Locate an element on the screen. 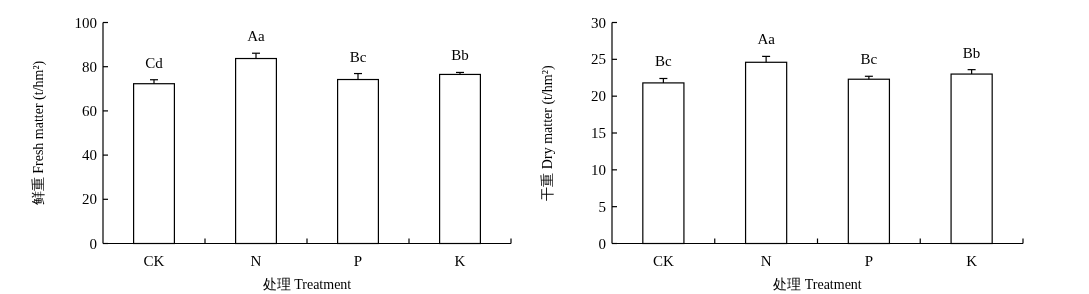  y-tick-label: 40 is located at coordinates (89, 155).